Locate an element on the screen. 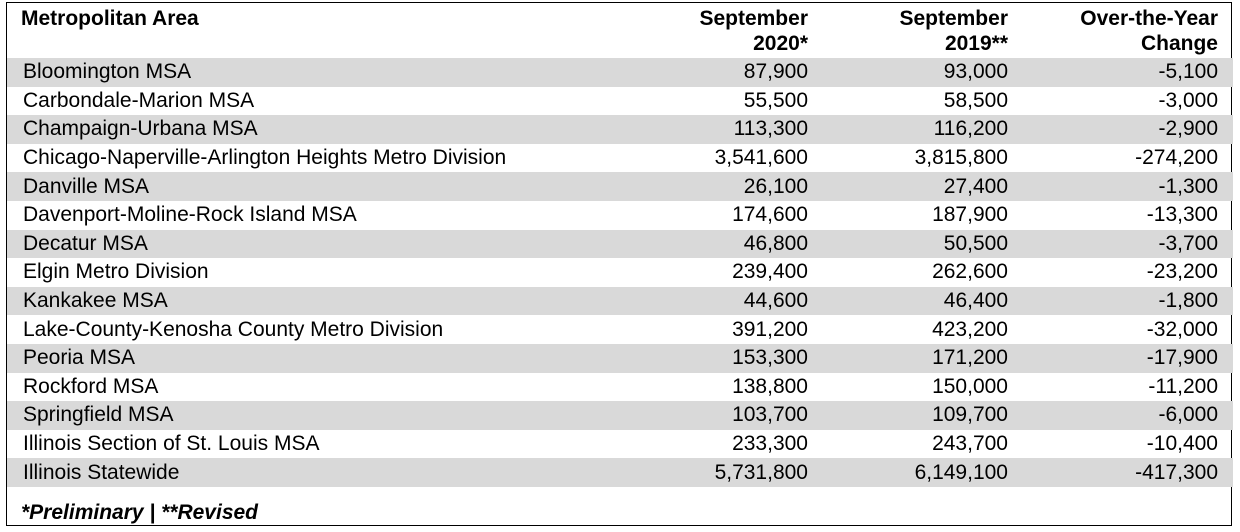  cell-sep2020: 239,400 is located at coordinates (770, 272).